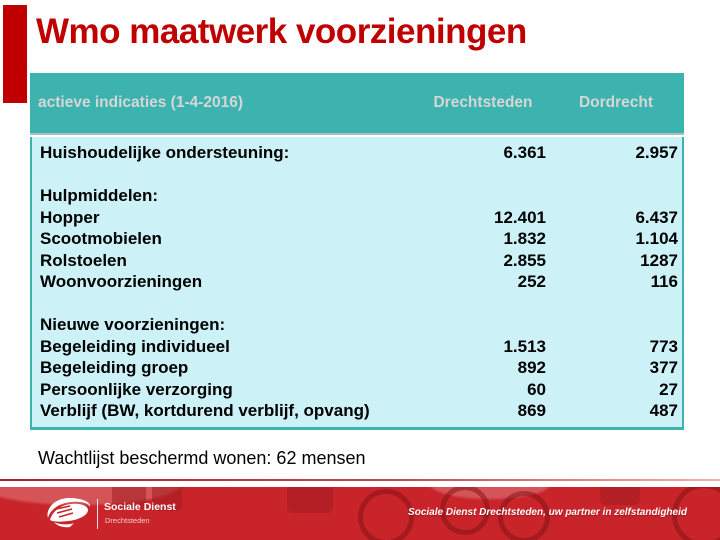  I want to click on waiting-list-note: Wachtlijst beschermd wonen: 62 mensen, so click(202, 458).